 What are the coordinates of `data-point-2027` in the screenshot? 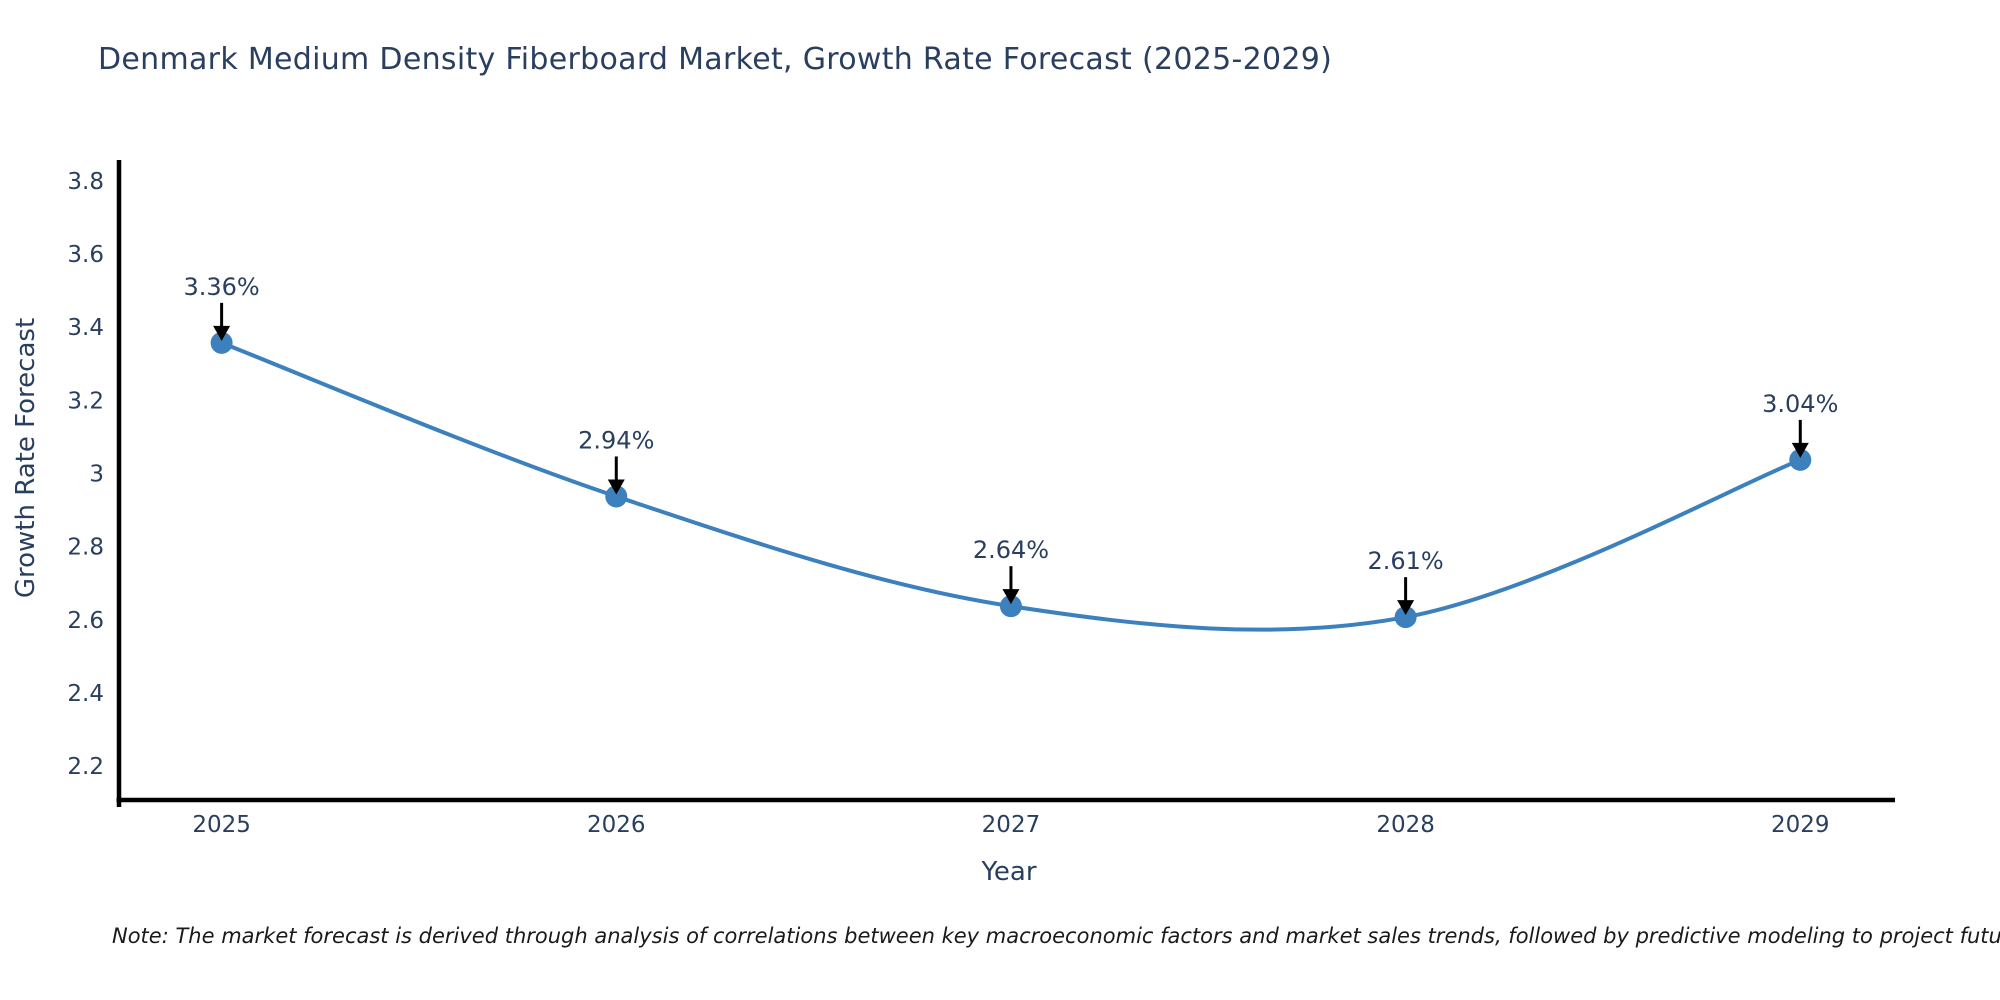 It's located at (1010, 606).